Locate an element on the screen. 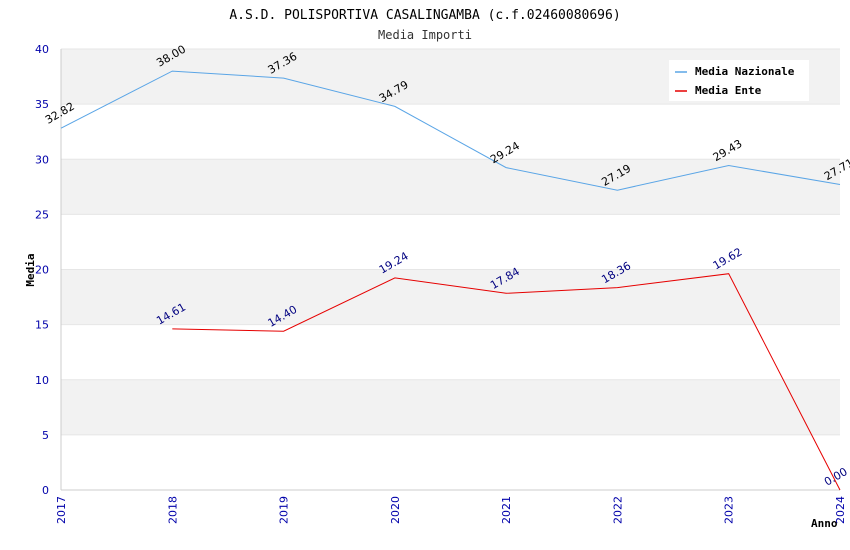  x-tick-label: 2022 is located at coordinates (617, 510).